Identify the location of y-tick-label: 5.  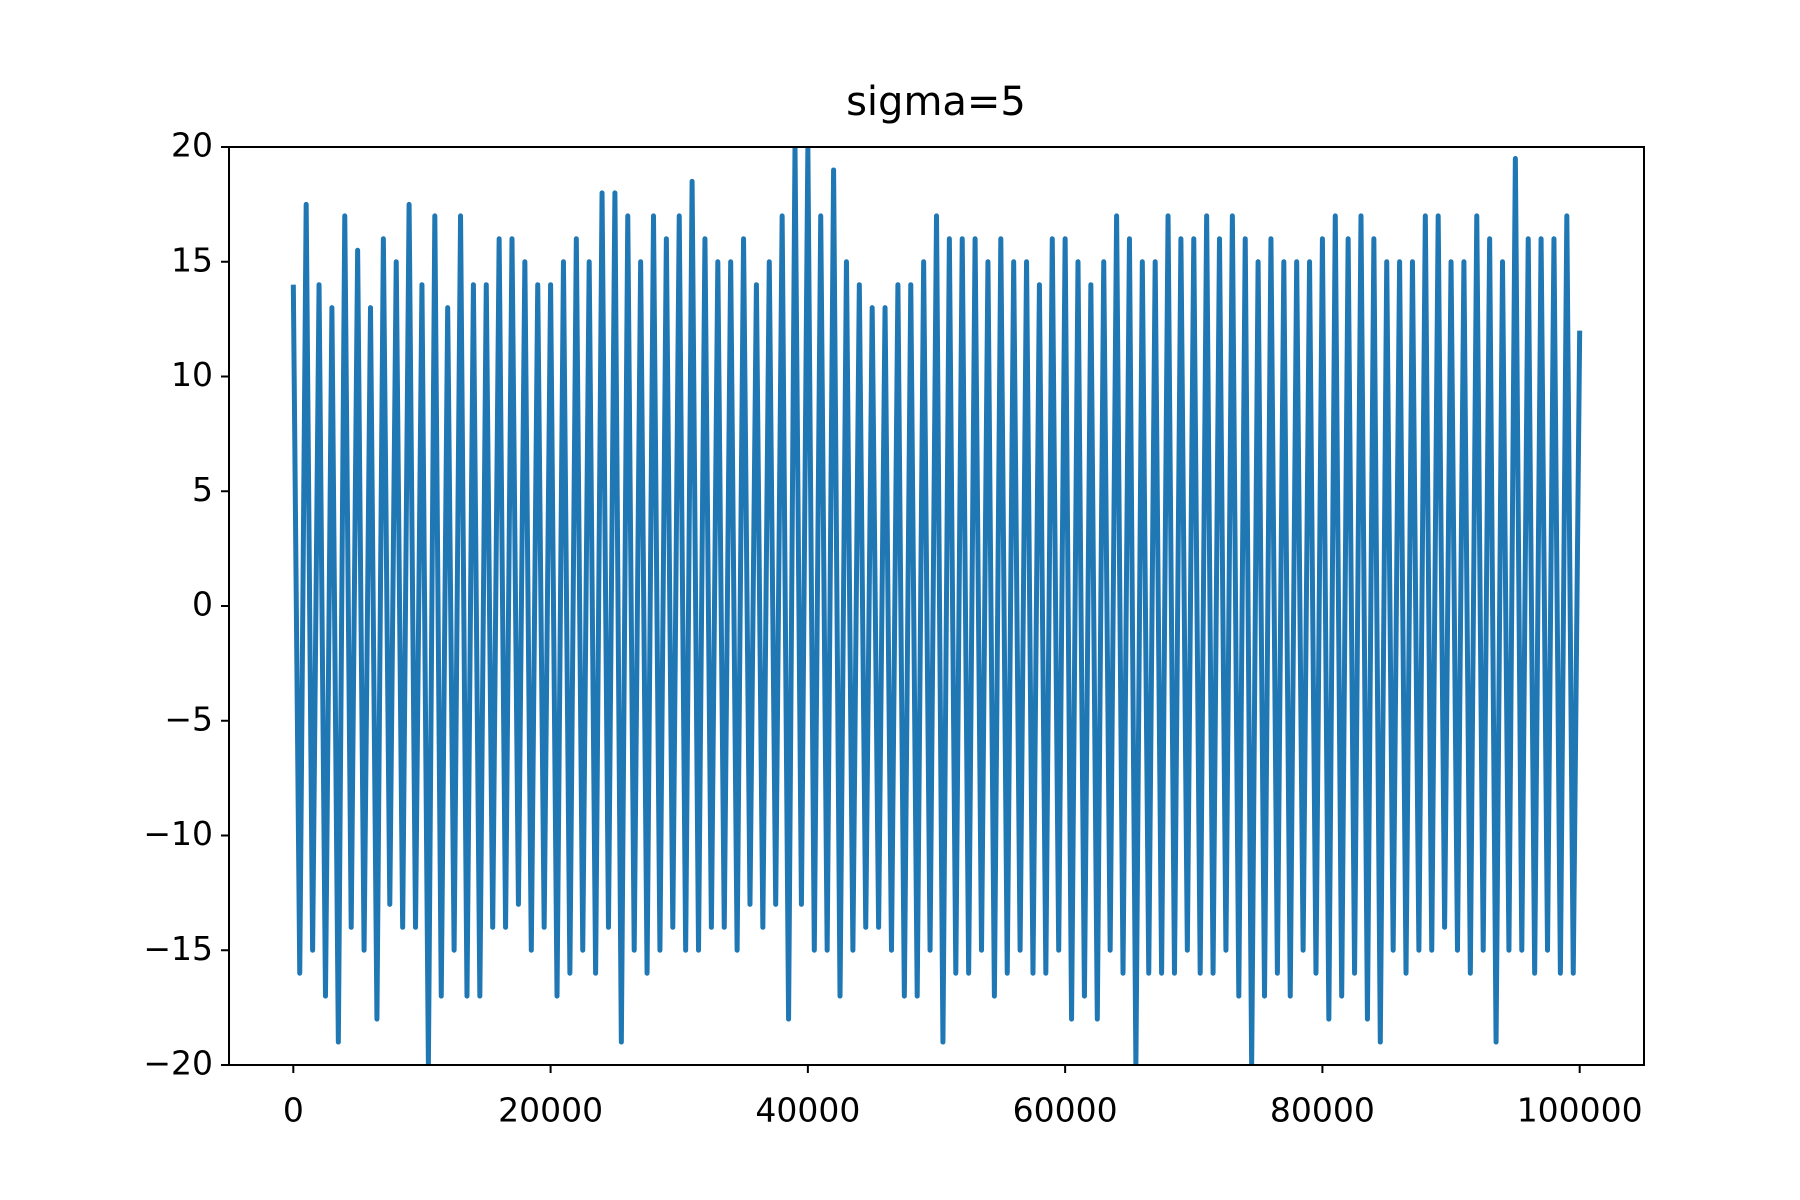
(202, 489).